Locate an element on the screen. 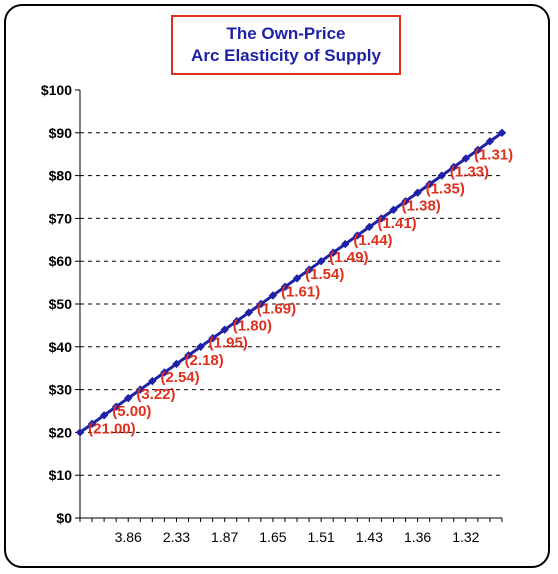 The image size is (558, 574). data-label: (1.38) is located at coordinates (421, 206).